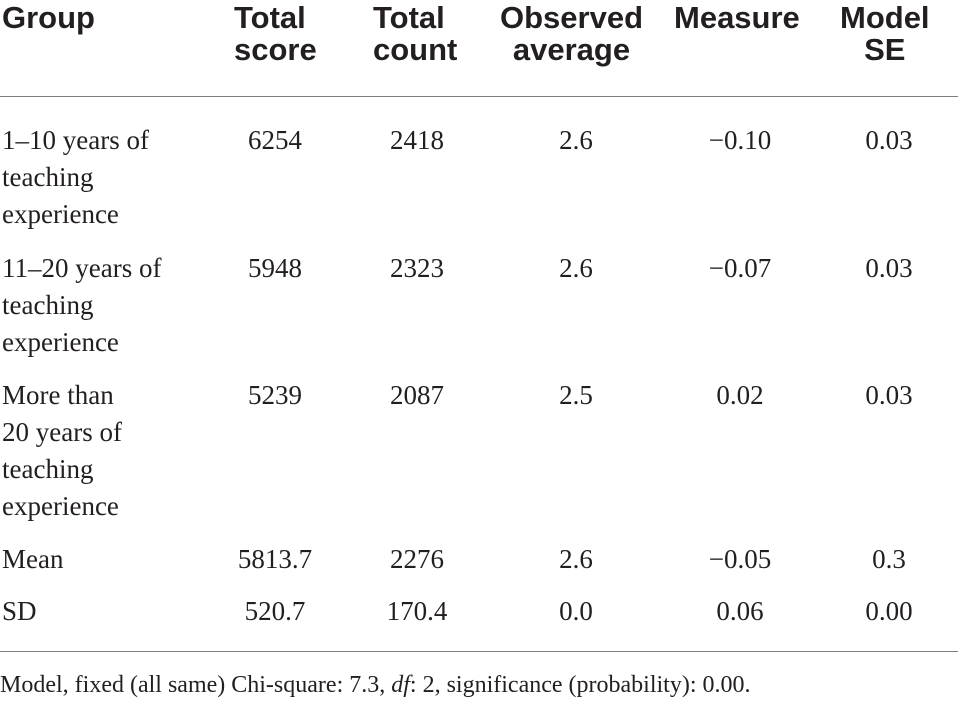  Describe the element at coordinates (740, 559) in the screenshot. I see `row-mean-measure: −0.05` at that location.